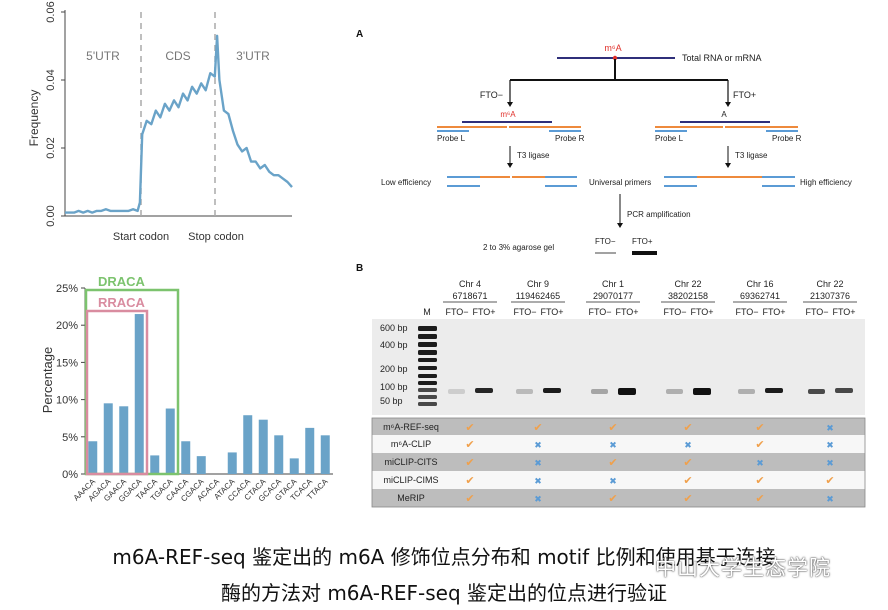 Image resolution: width=888 pixels, height=610 pixels. What do you see at coordinates (394, 345) in the screenshot?
I see `ladder-label: 400 bp` at bounding box center [394, 345].